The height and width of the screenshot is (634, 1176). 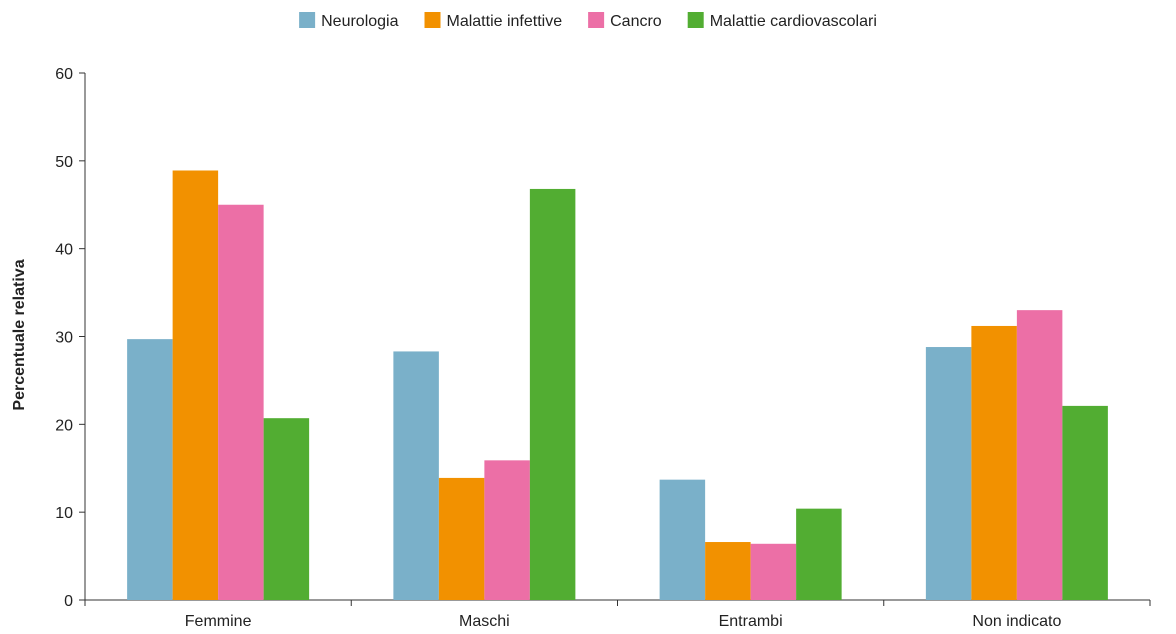 What do you see at coordinates (64, 425) in the screenshot?
I see `y-tick-label: 20` at bounding box center [64, 425].